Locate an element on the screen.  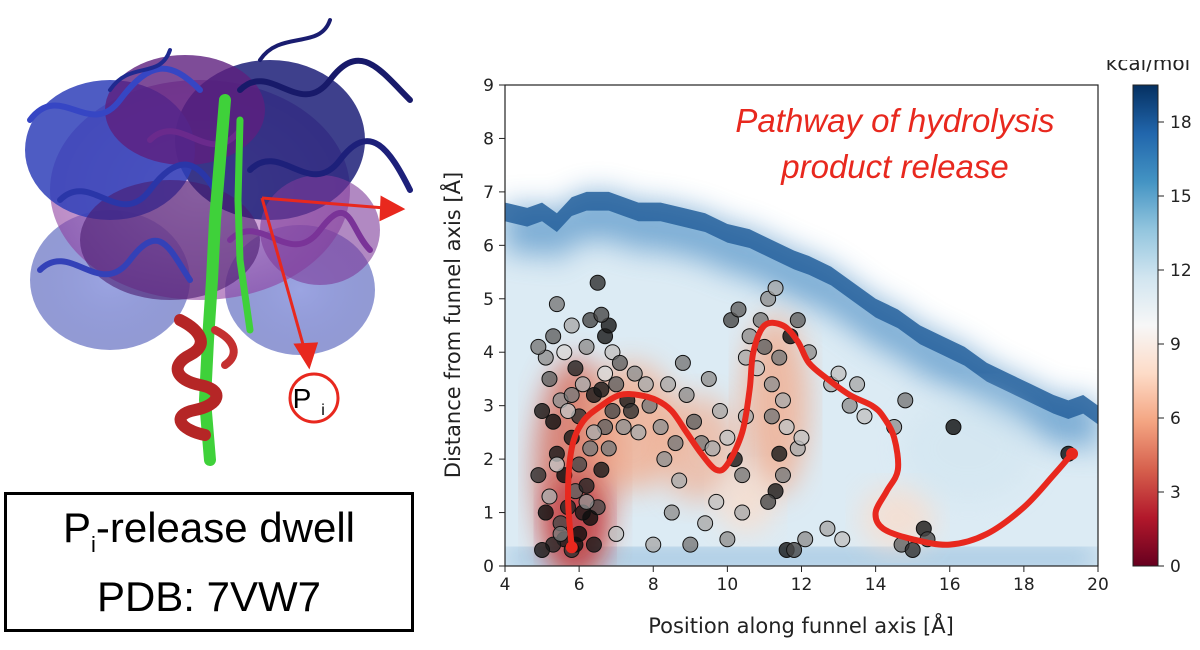
x-tick-label: 10 is located at coordinates (728, 585).